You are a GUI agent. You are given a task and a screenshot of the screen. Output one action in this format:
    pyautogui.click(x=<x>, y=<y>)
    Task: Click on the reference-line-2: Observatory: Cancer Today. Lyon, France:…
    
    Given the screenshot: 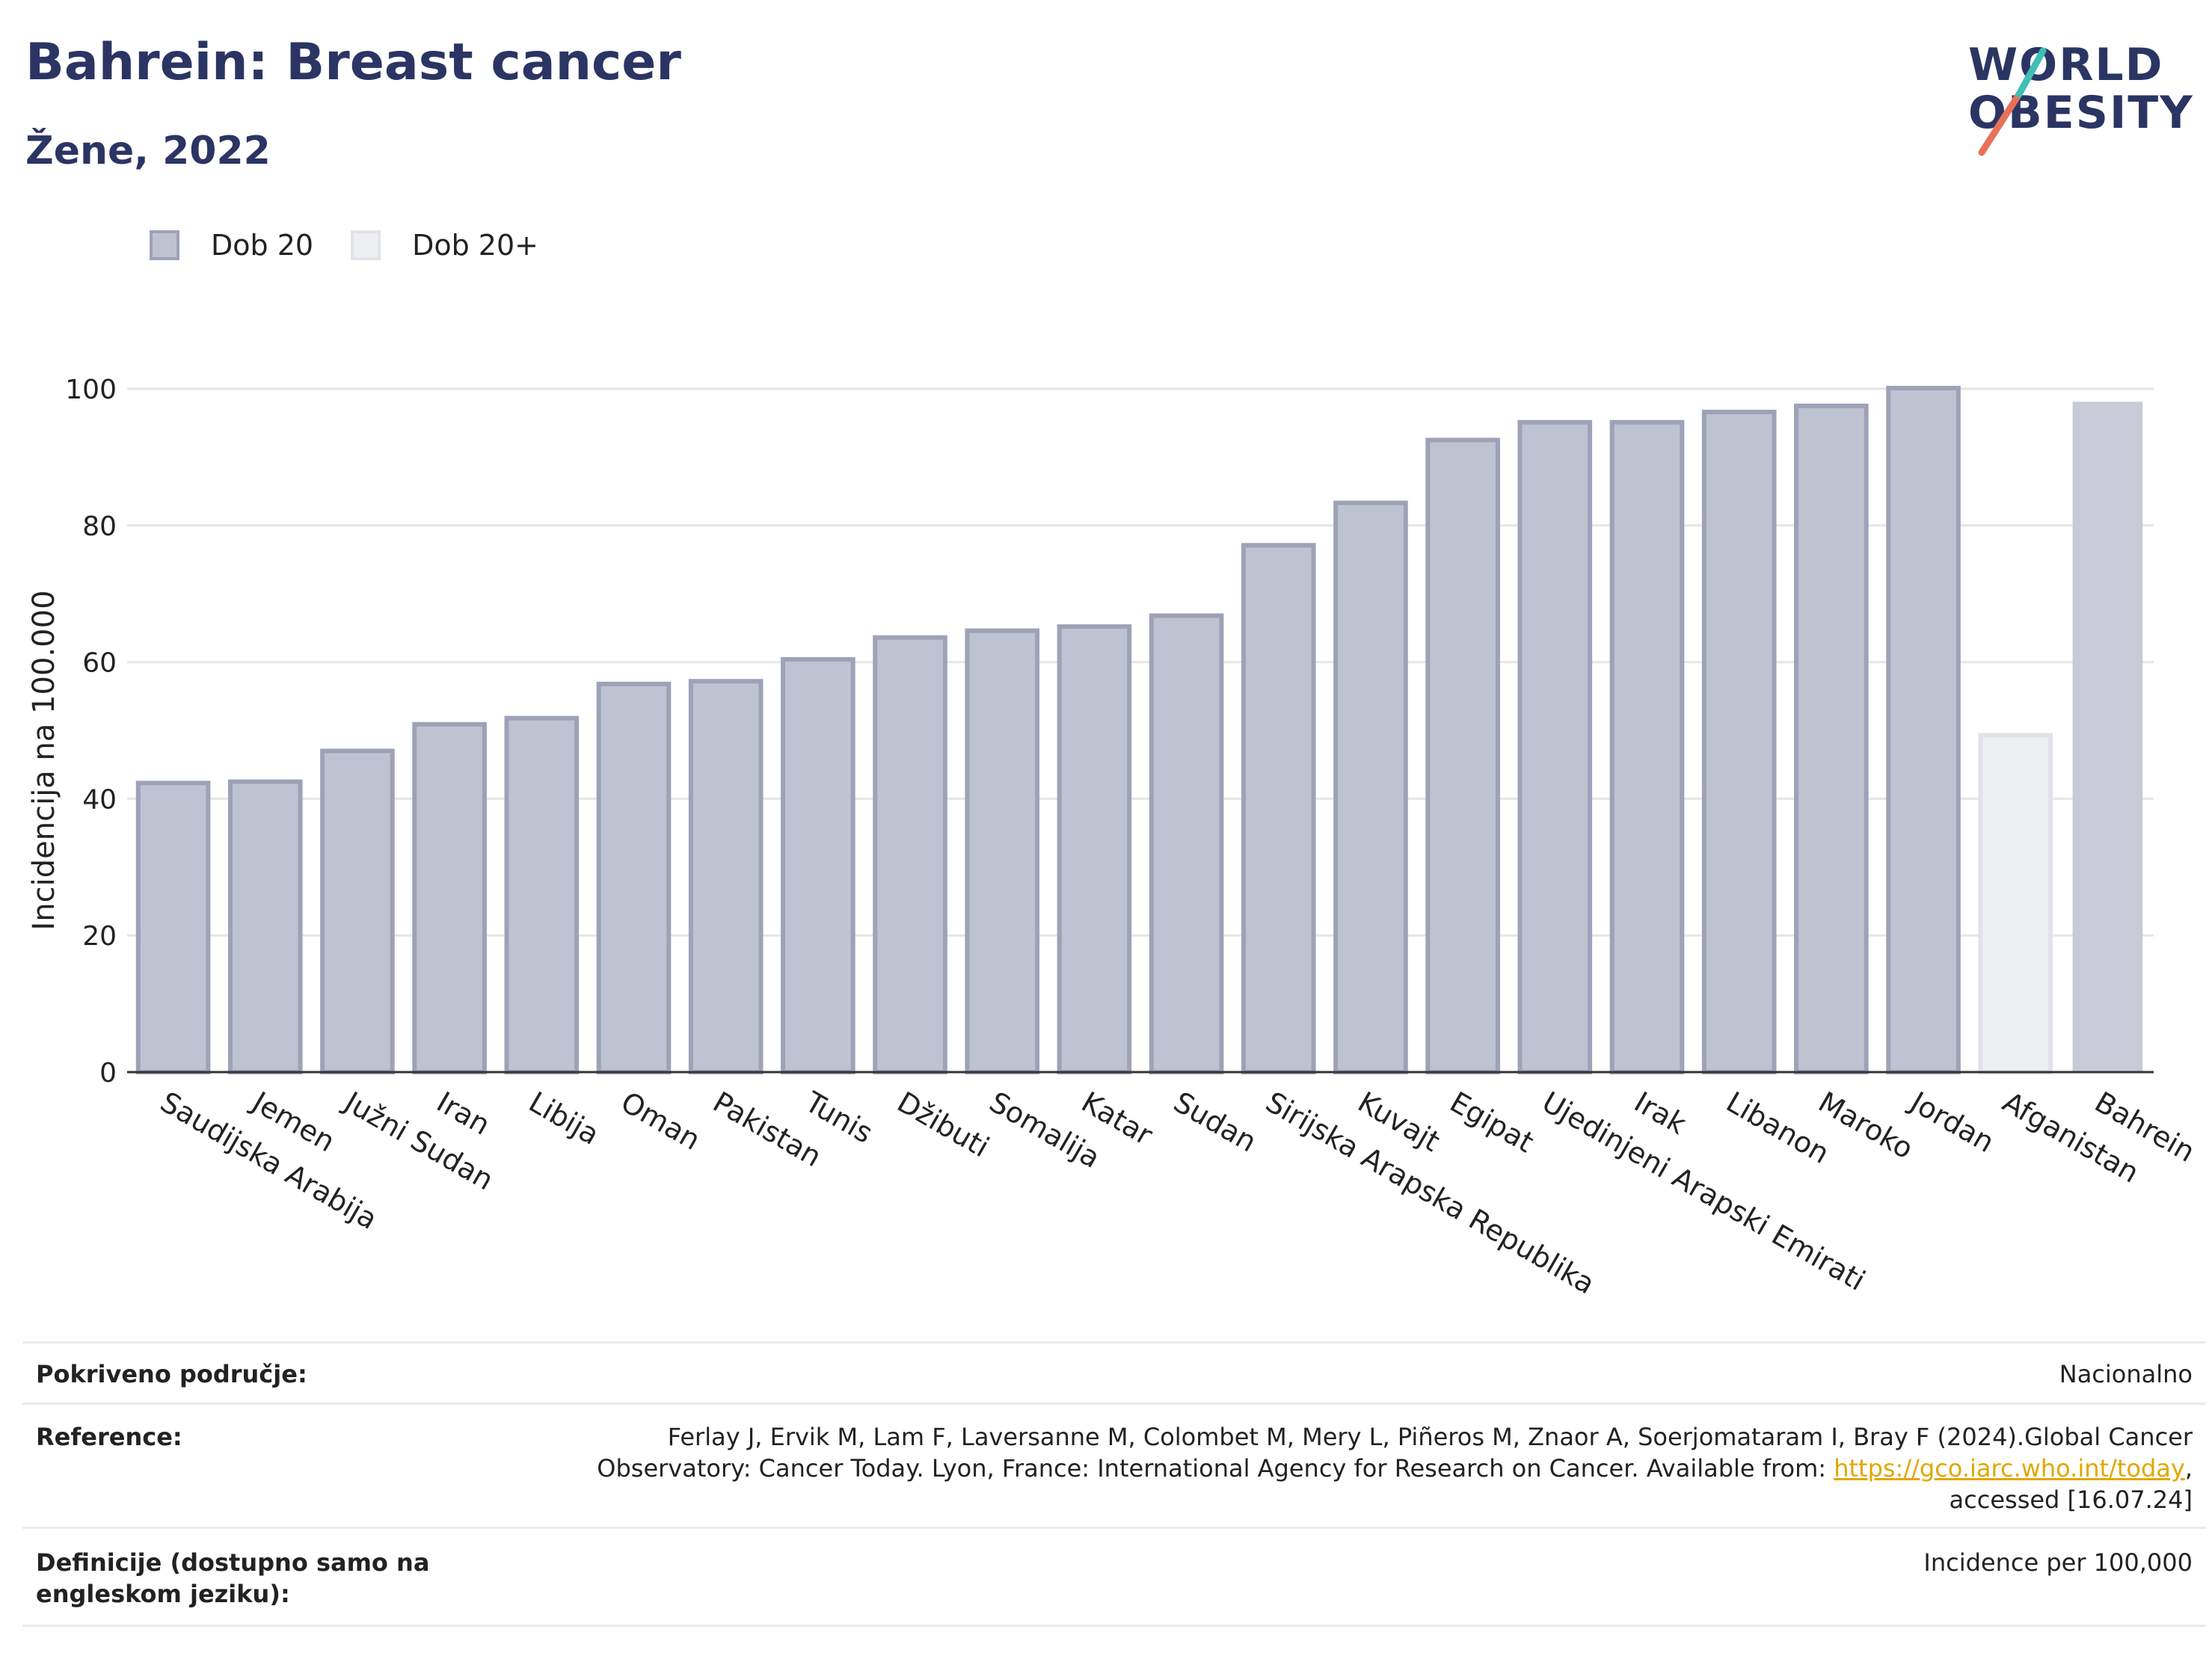 What is the action you would take?
    pyautogui.click(x=1395, y=1468)
    